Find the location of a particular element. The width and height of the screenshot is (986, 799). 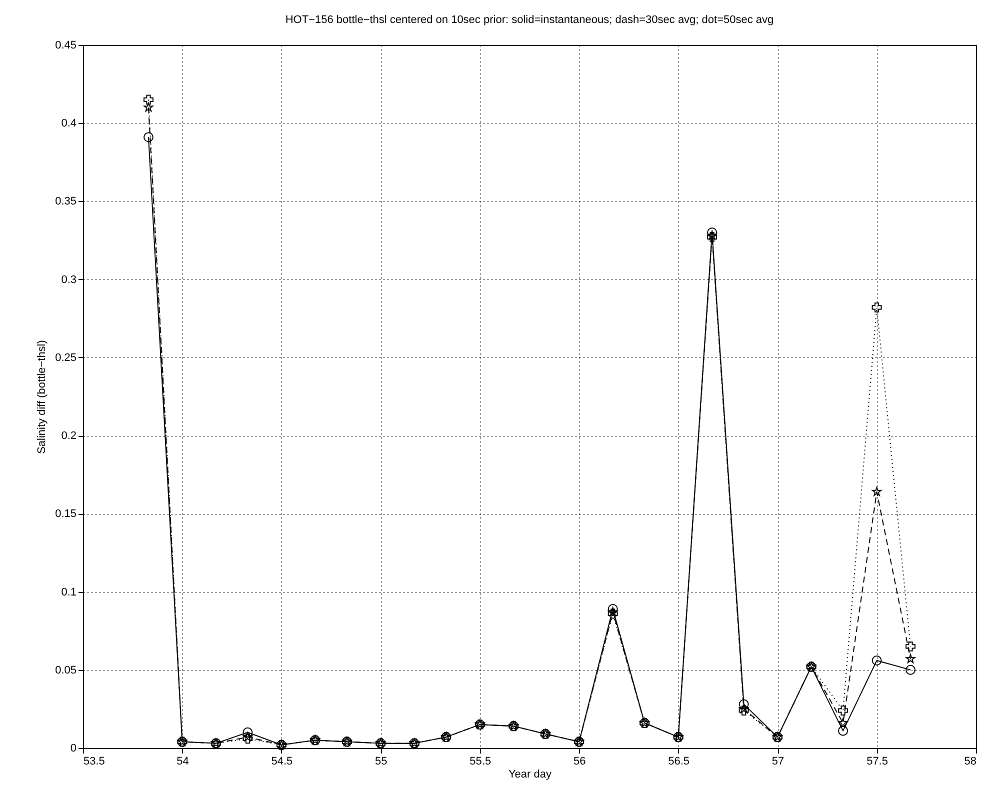

x-tick-label: 54 is located at coordinates (182, 762).